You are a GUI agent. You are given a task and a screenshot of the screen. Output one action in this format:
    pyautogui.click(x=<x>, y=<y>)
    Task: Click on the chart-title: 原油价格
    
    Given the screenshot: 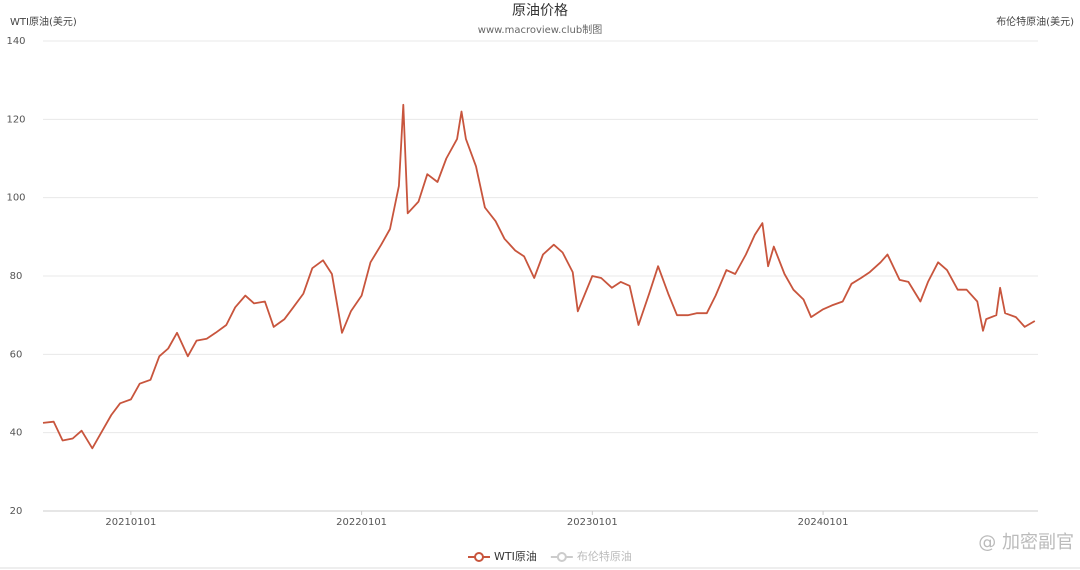 What is the action you would take?
    pyautogui.click(x=540, y=11)
    